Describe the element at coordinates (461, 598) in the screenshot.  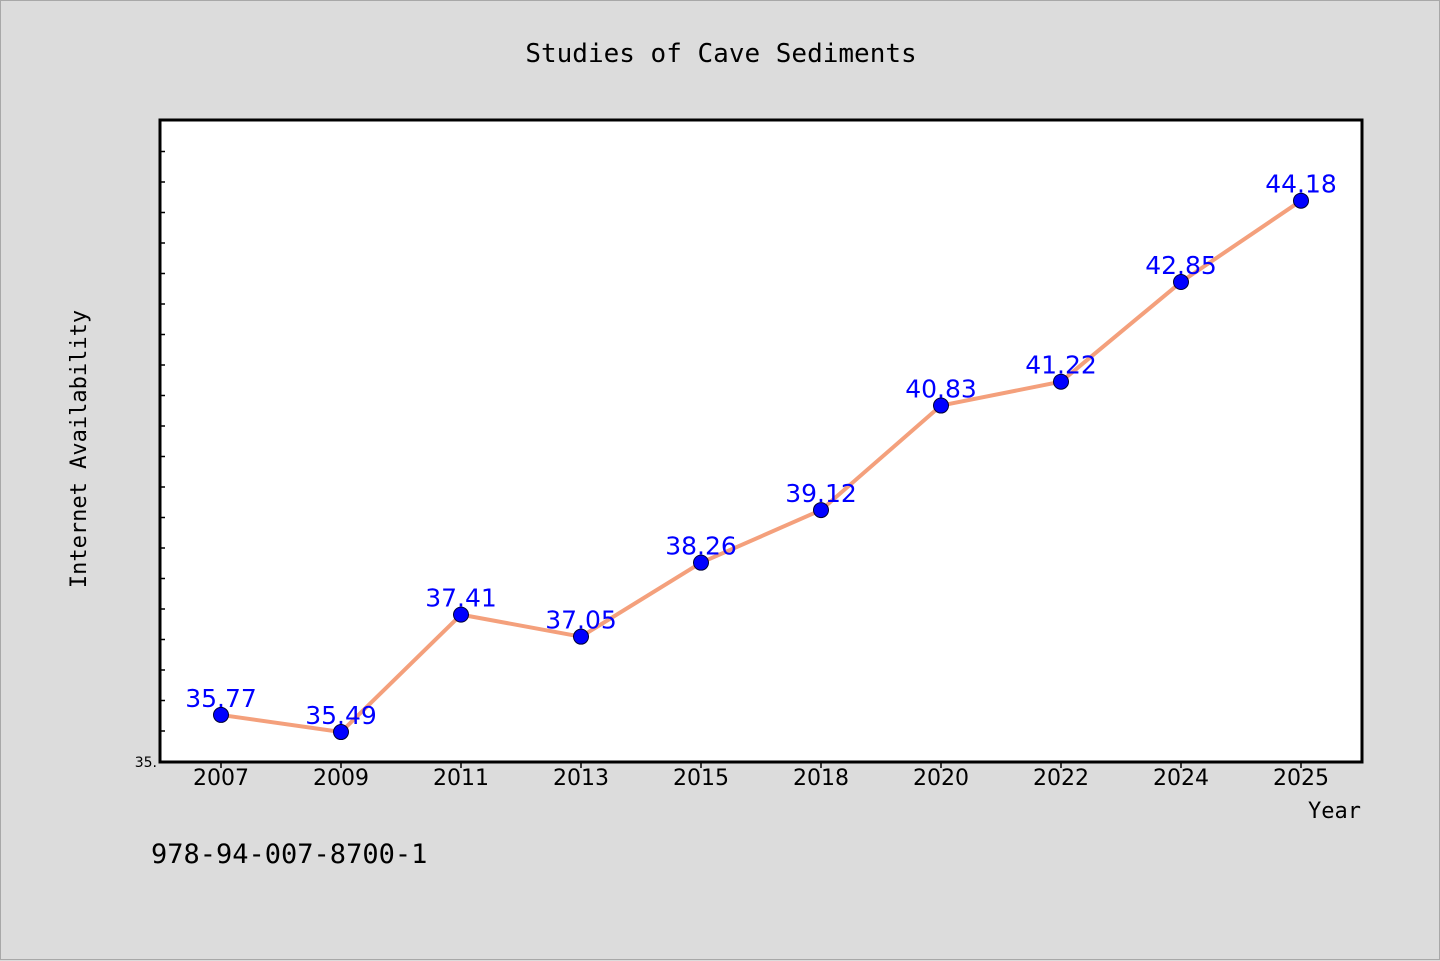
I see `data-label: 37.41` at that location.